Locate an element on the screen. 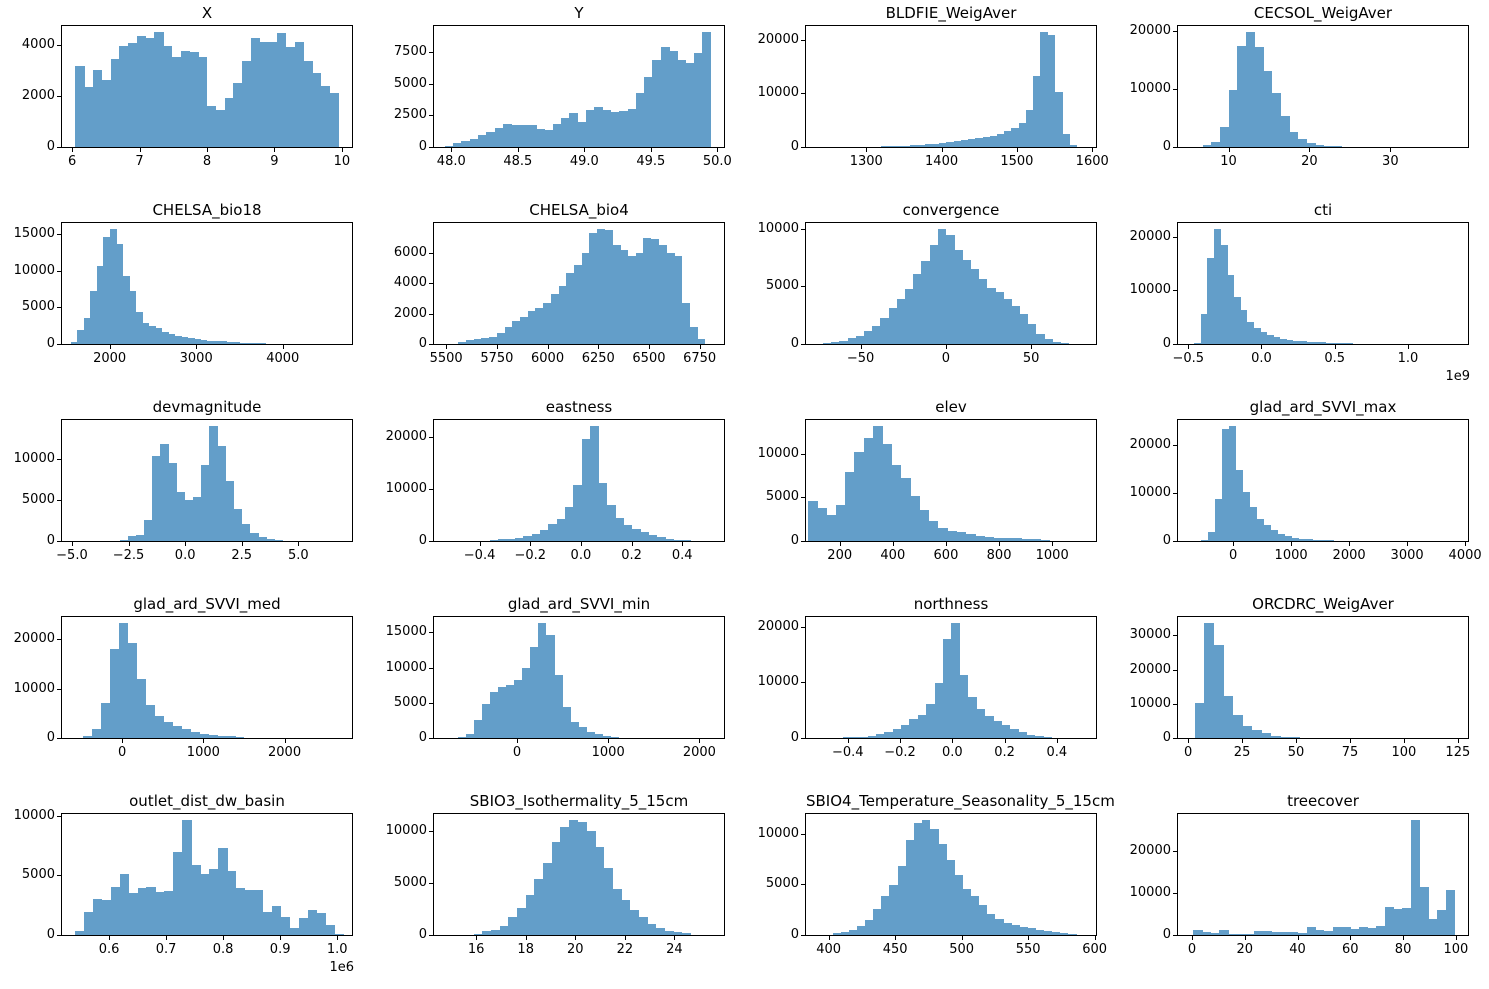  subplot-title: eastness is located at coordinates (579, 407).